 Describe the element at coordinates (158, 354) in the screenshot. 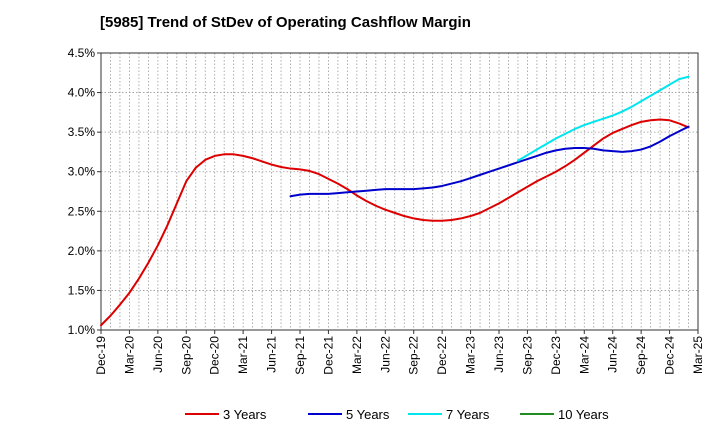

I see `x-tick-label: Jun-20` at that location.